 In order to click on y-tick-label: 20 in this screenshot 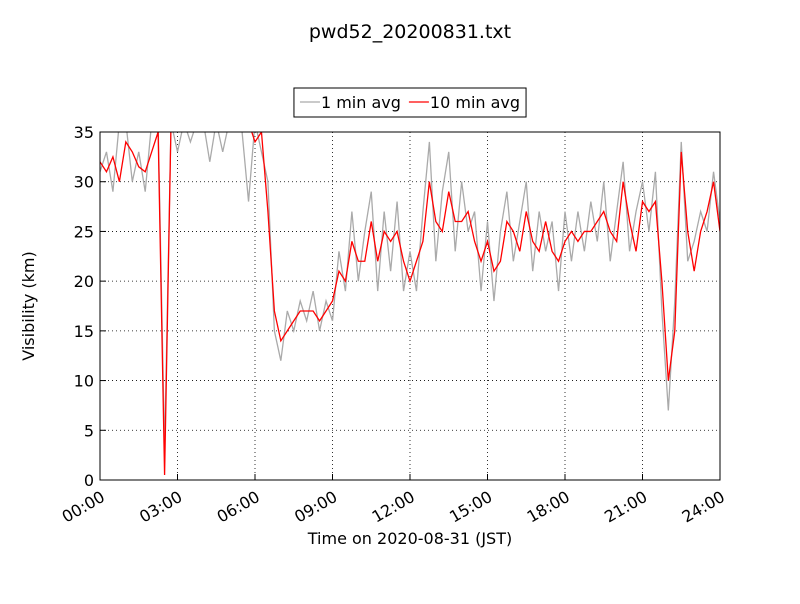, I will do `click(84, 281)`.